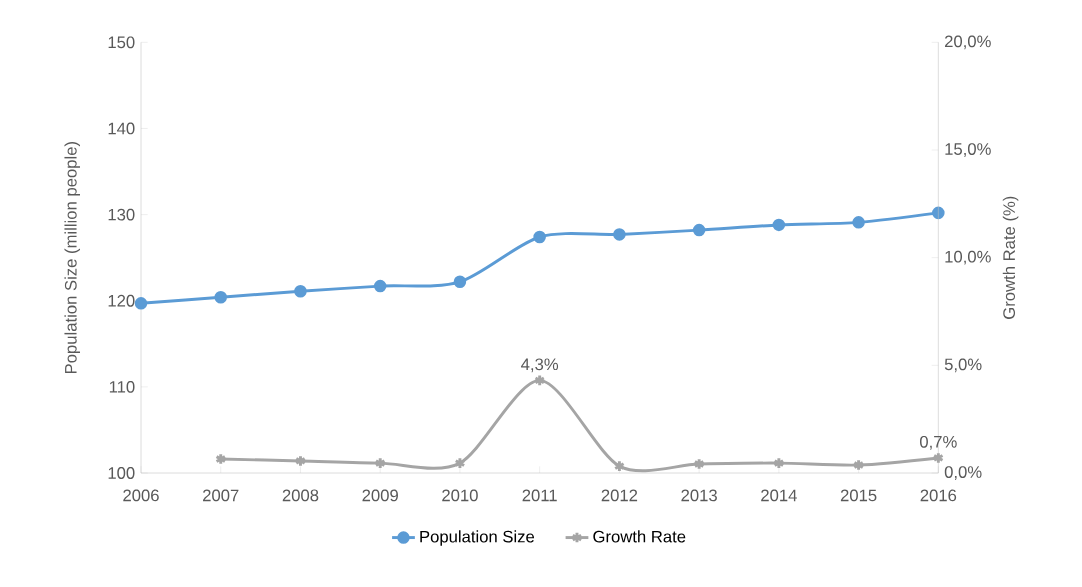  Describe the element at coordinates (460, 495) in the screenshot. I see `x-tick-label: 2010` at that location.